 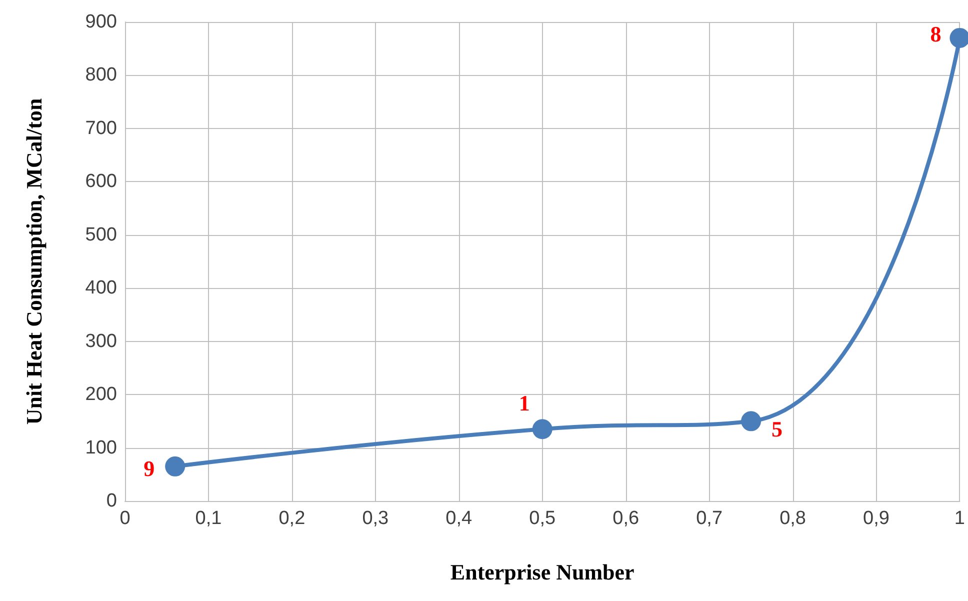 What do you see at coordinates (101, 75) in the screenshot?
I see `y-tick-label: 800` at bounding box center [101, 75].